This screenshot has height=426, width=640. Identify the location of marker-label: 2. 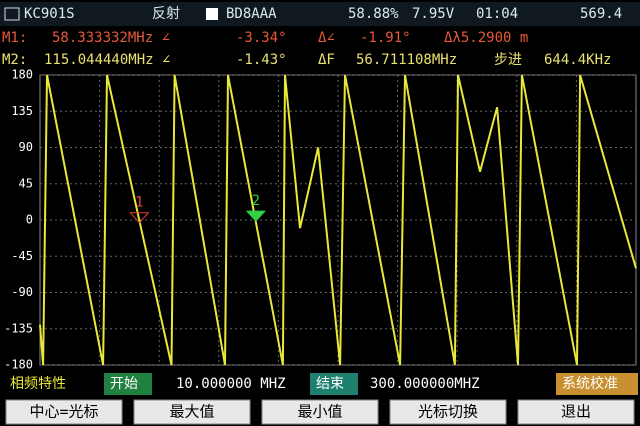
(256, 201).